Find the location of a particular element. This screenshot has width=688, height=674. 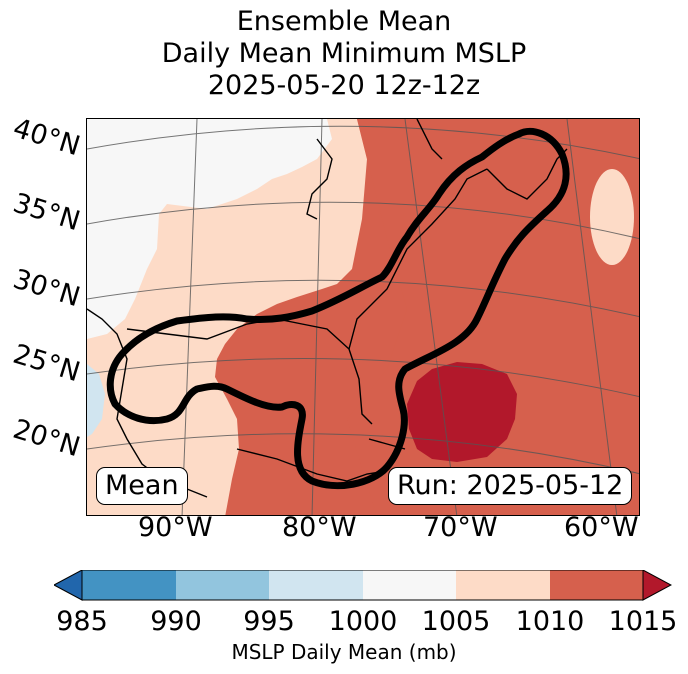

lon-label-80w: 80°W is located at coordinates (319, 527).